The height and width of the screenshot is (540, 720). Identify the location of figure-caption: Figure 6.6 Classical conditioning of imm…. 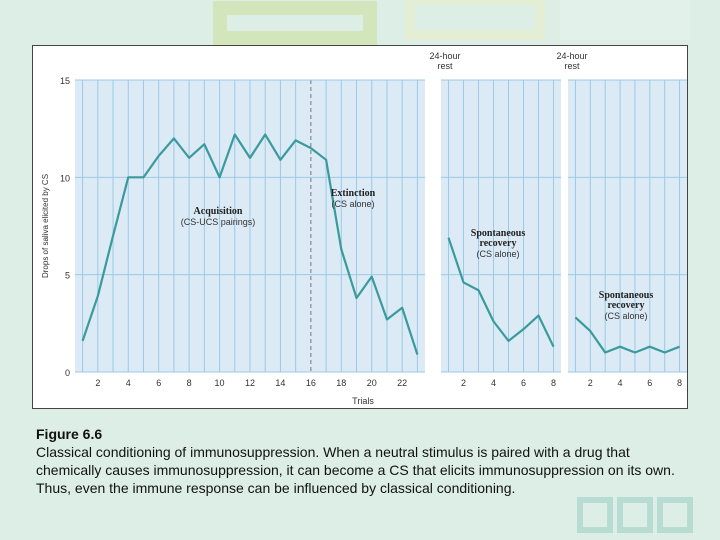
(366, 461).